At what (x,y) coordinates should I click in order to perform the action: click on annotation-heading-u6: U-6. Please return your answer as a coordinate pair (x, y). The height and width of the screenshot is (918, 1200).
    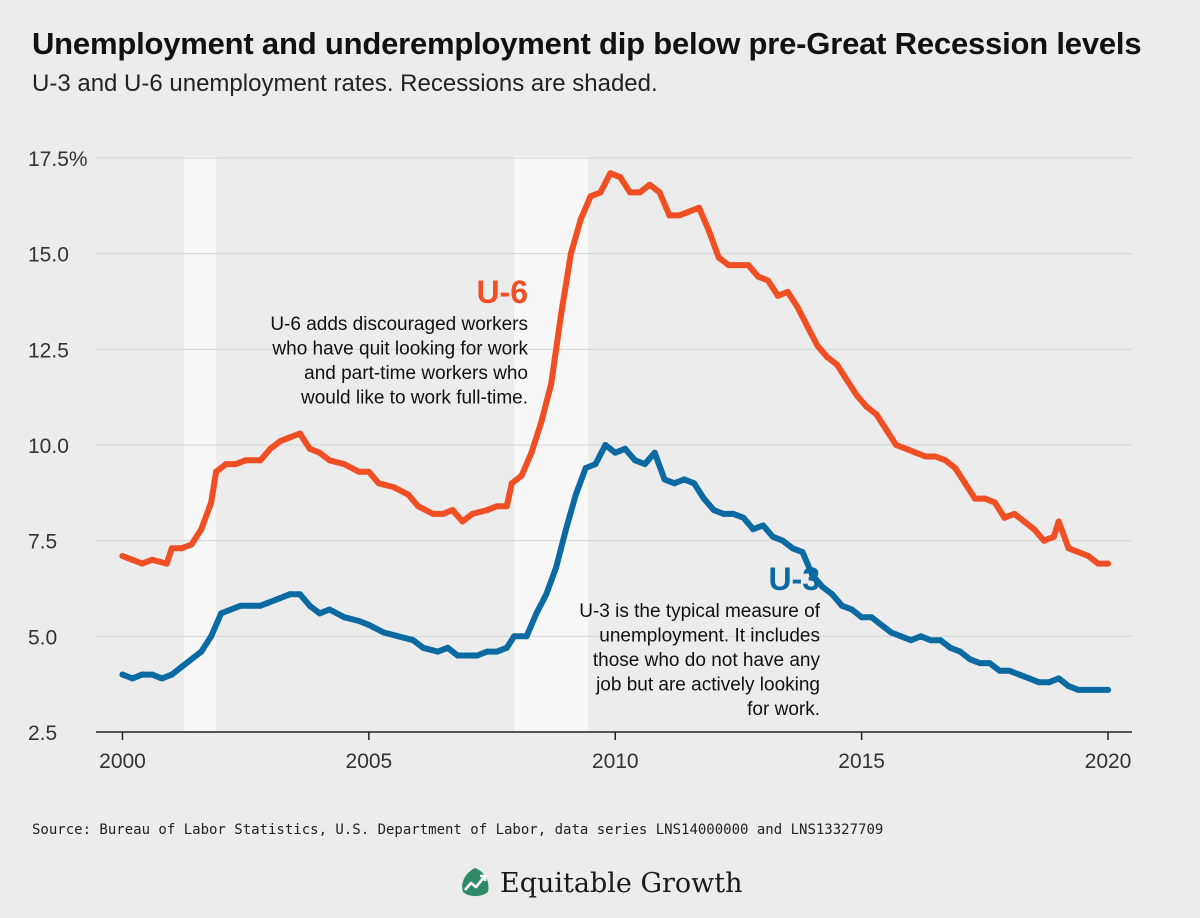
    Looking at the image, I should click on (502, 292).